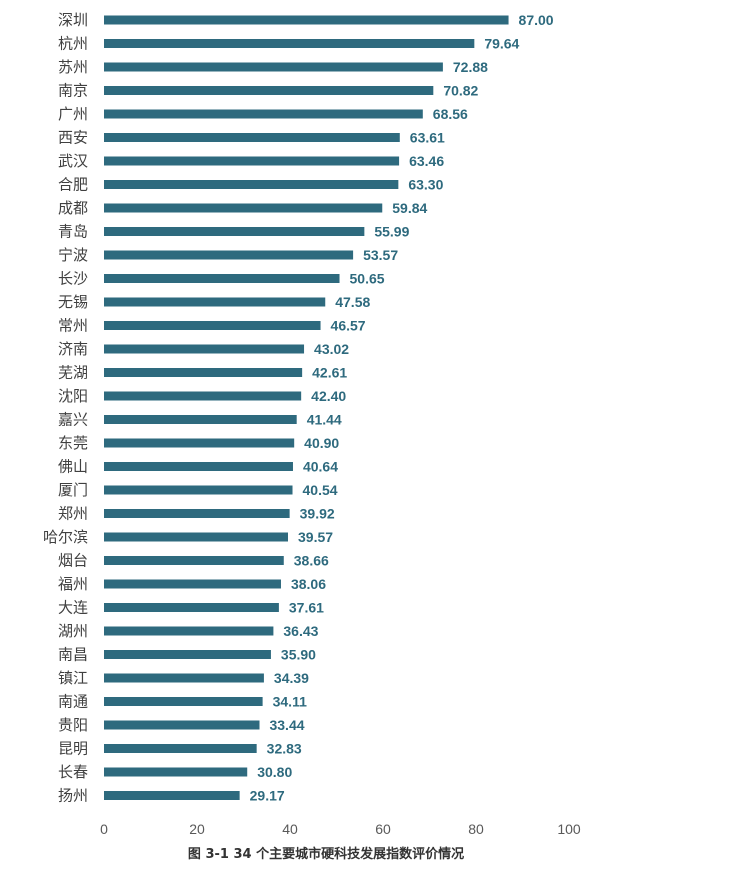 The image size is (740, 891). I want to click on category-label: 厦门, so click(73, 490).